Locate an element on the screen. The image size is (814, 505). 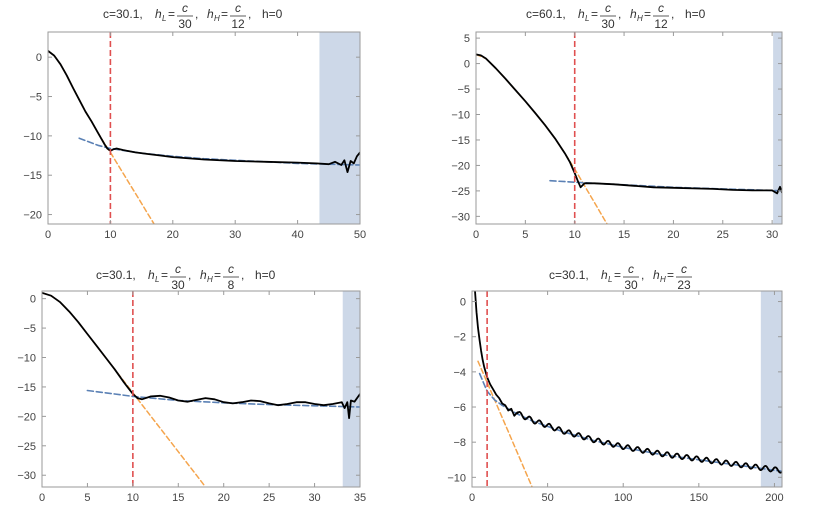
y-tick-label: −2 is located at coordinates (459, 338).